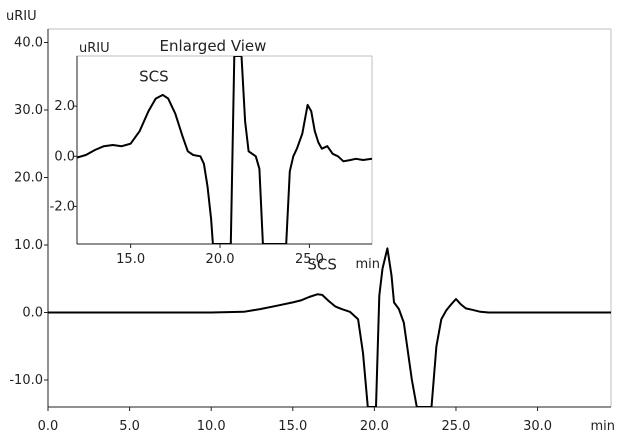  Describe the element at coordinates (28, 245) in the screenshot. I see `main-y-tick-label: 10.0` at that location.